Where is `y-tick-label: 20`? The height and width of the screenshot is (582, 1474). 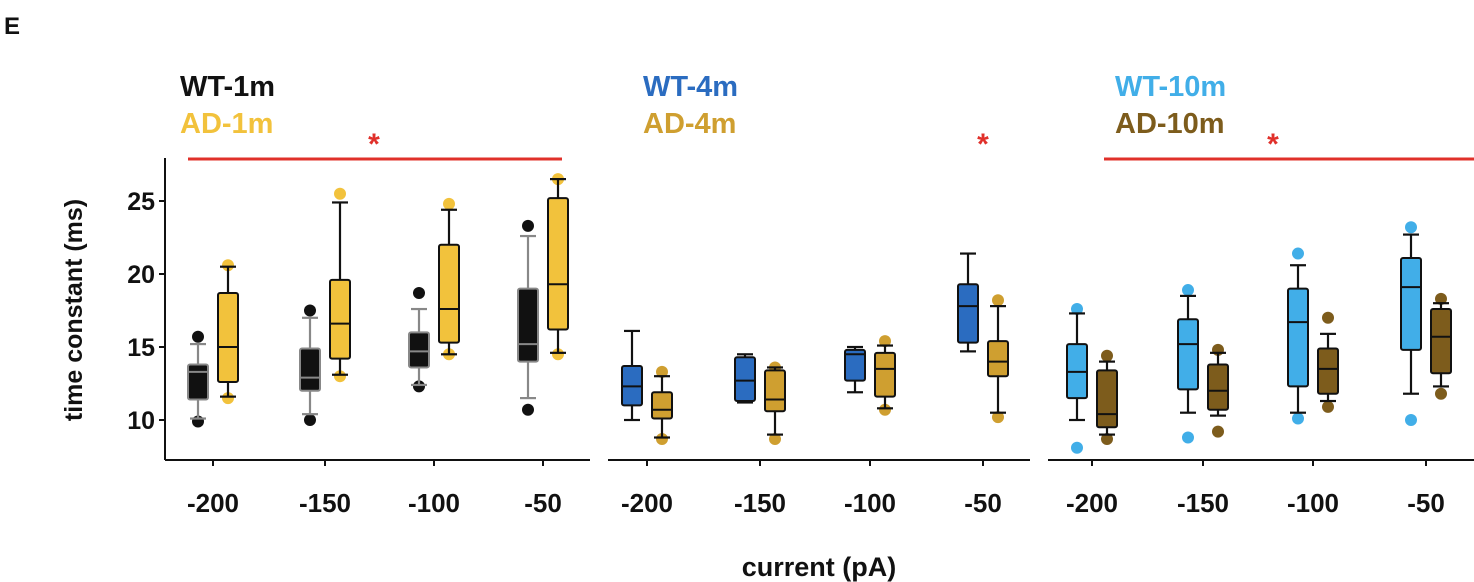
y-tick-label: 20 is located at coordinates (141, 275).